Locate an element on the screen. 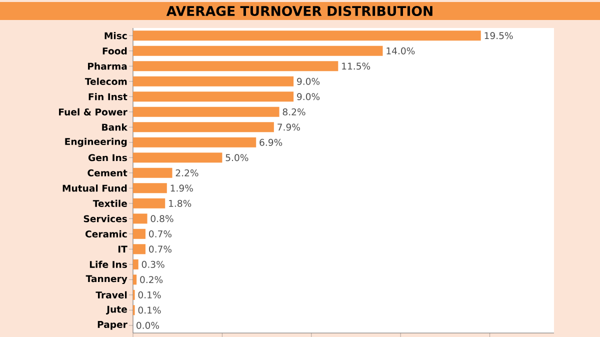 The height and width of the screenshot is (337, 600). data-label: 0.3% is located at coordinates (153, 264).